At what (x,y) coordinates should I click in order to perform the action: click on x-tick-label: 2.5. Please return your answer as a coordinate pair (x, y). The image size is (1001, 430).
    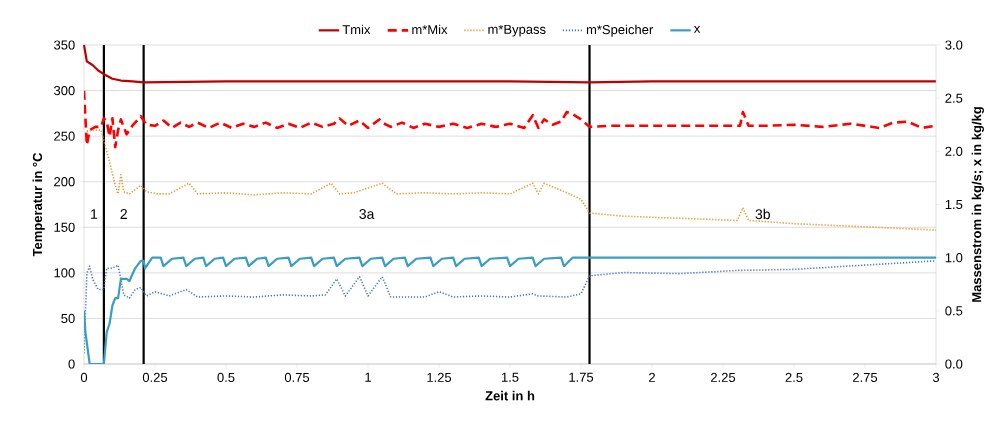
    Looking at the image, I should click on (794, 377).